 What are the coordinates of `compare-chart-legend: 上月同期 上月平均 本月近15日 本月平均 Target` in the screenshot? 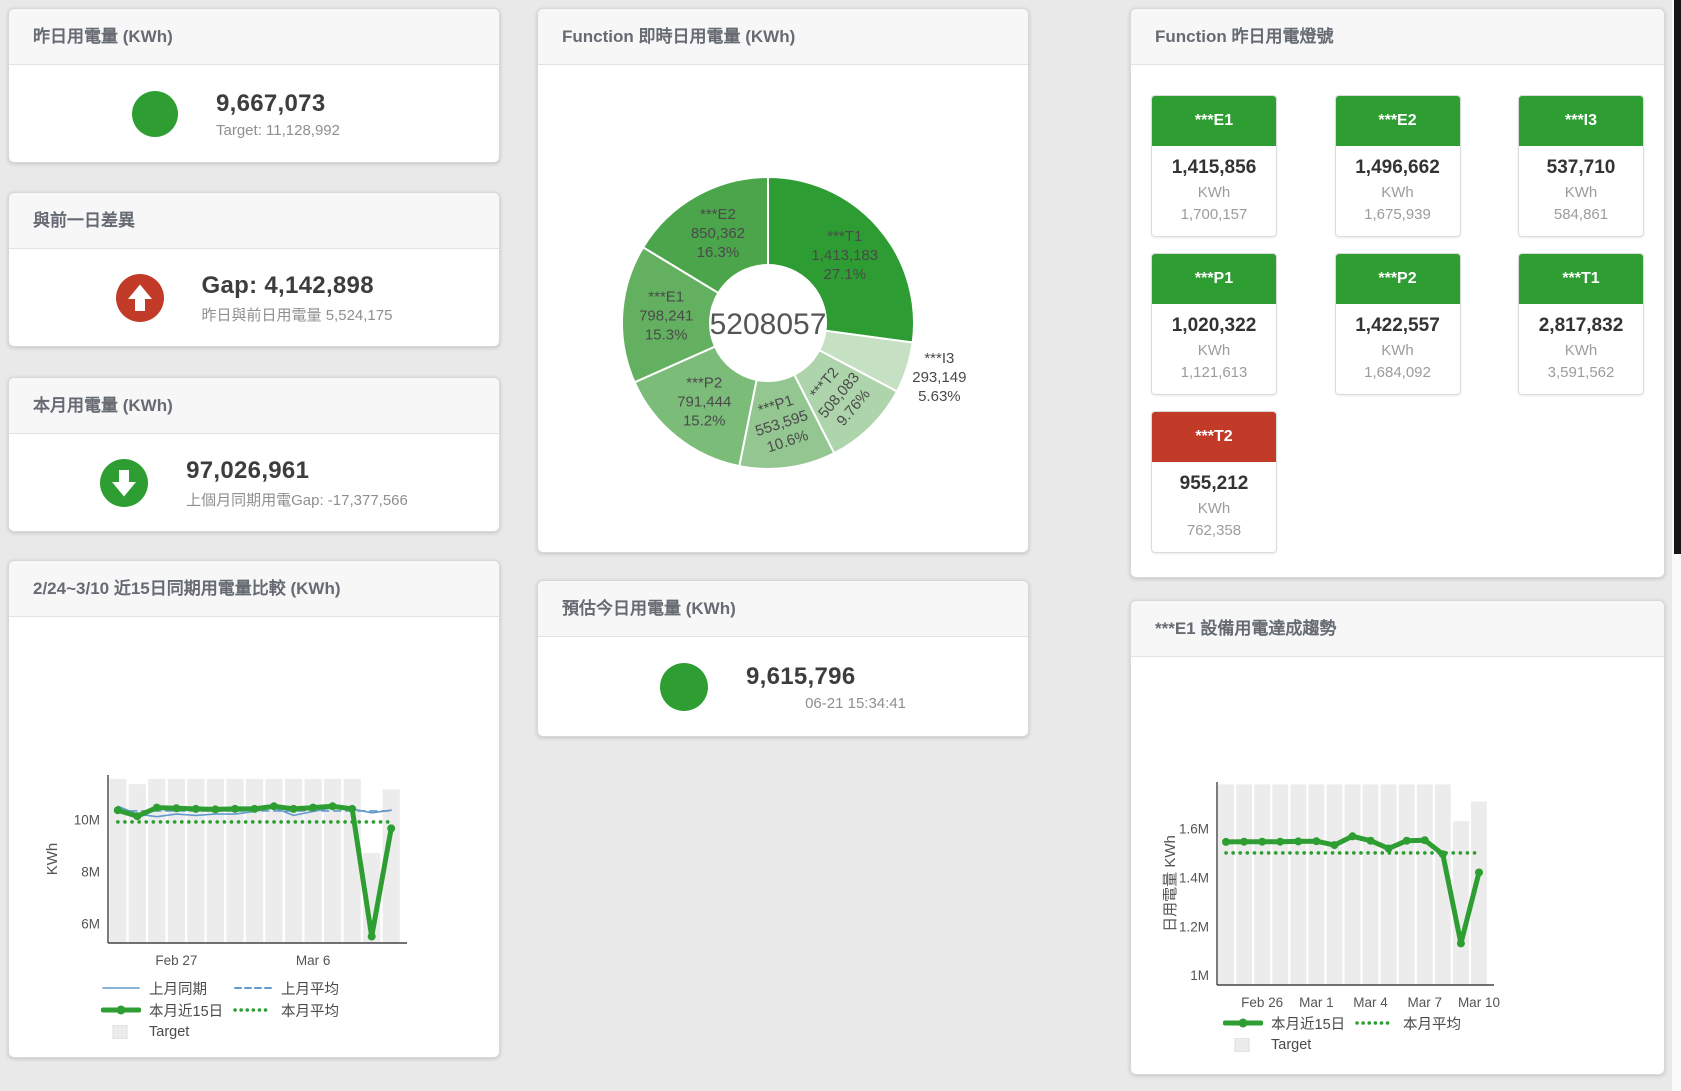 It's located at (300, 1010).